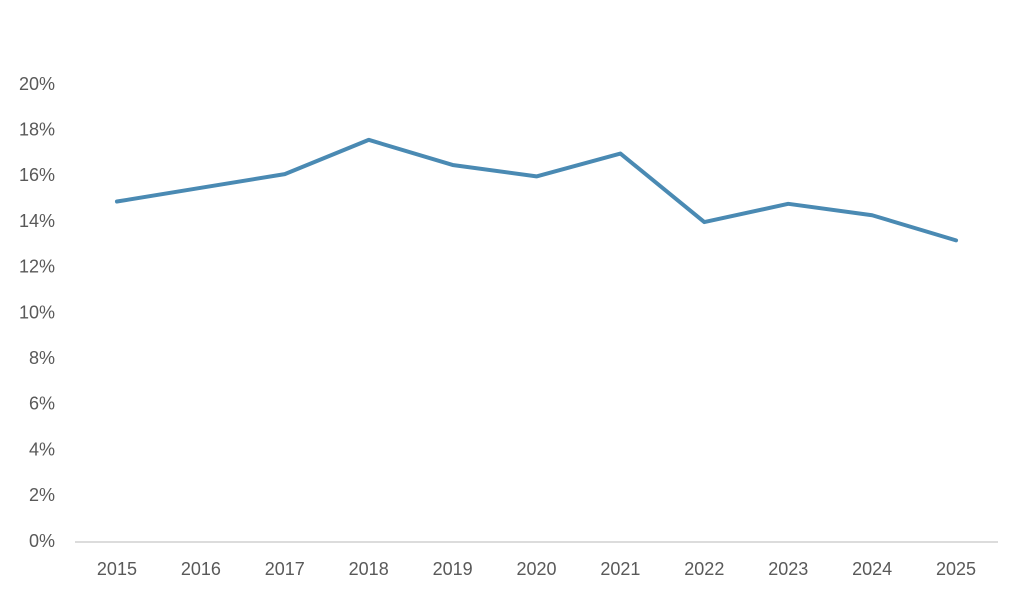  I want to click on y-tick-label: 8%, so click(42, 358).